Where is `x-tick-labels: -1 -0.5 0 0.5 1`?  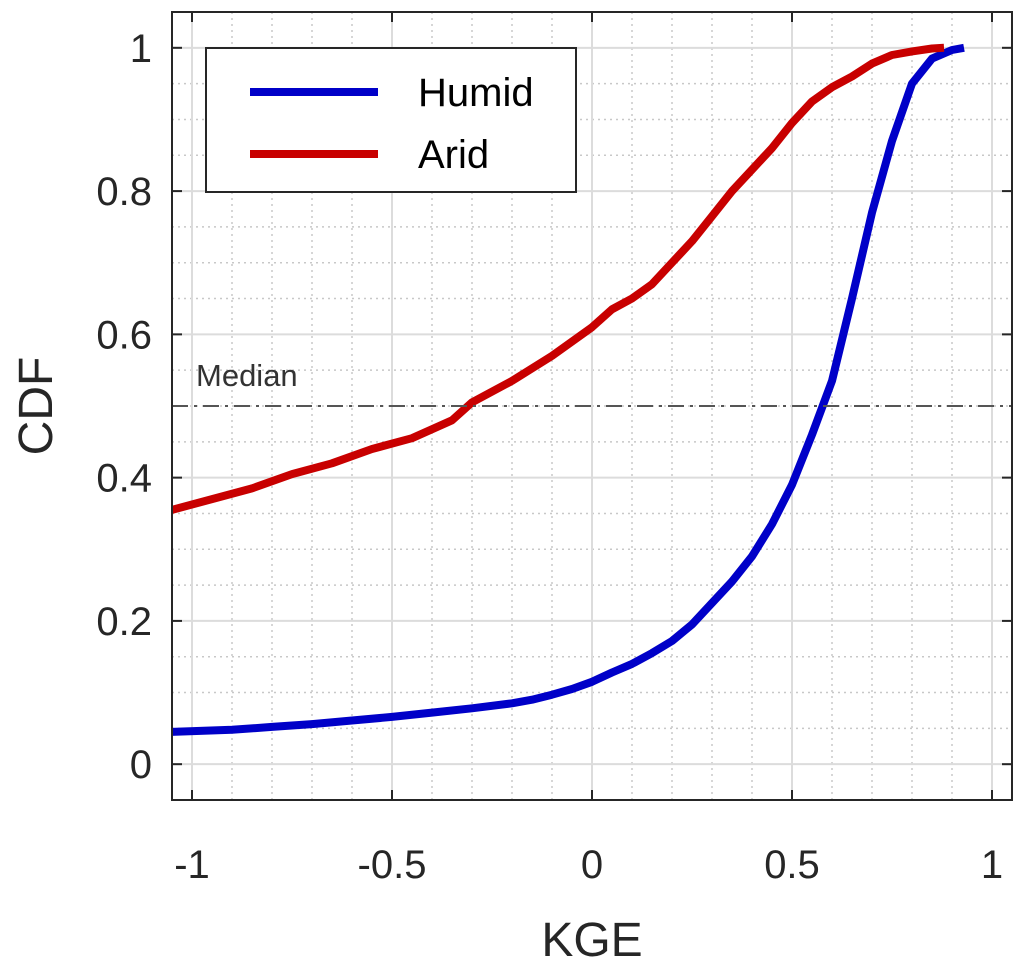 x-tick-labels: -1 -0.5 0 0.5 1 is located at coordinates (588, 865).